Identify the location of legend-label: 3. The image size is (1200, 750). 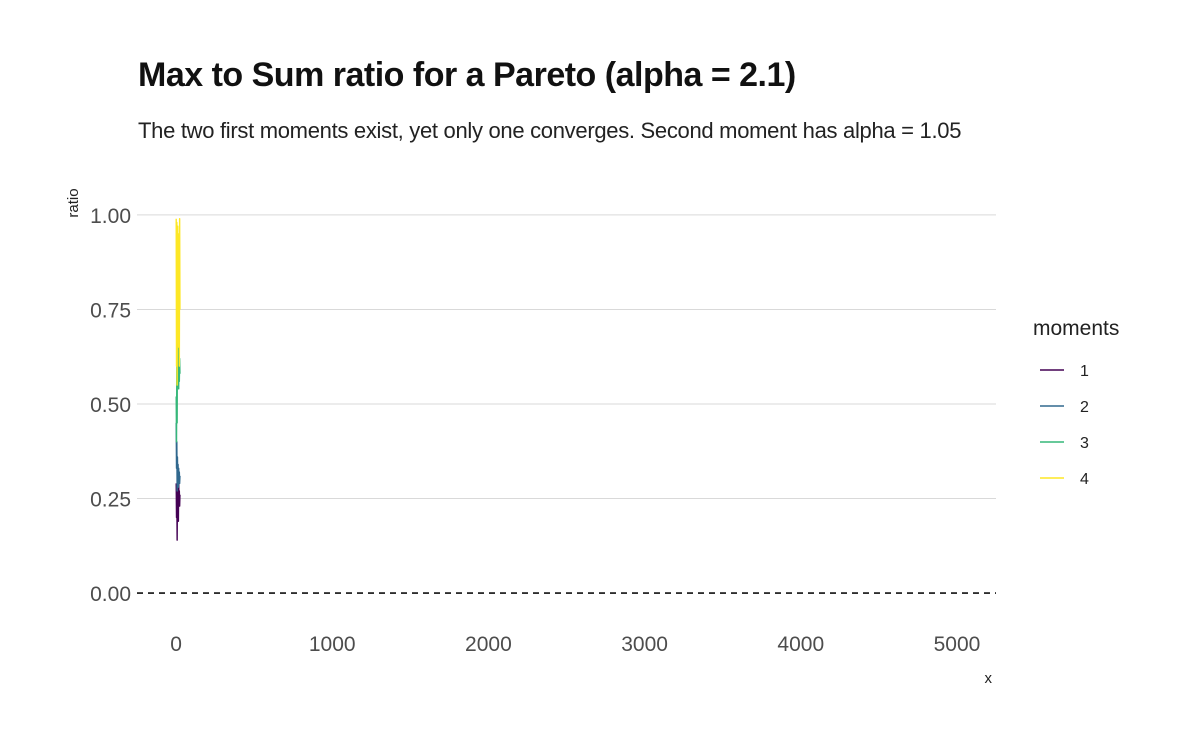
(1084, 443).